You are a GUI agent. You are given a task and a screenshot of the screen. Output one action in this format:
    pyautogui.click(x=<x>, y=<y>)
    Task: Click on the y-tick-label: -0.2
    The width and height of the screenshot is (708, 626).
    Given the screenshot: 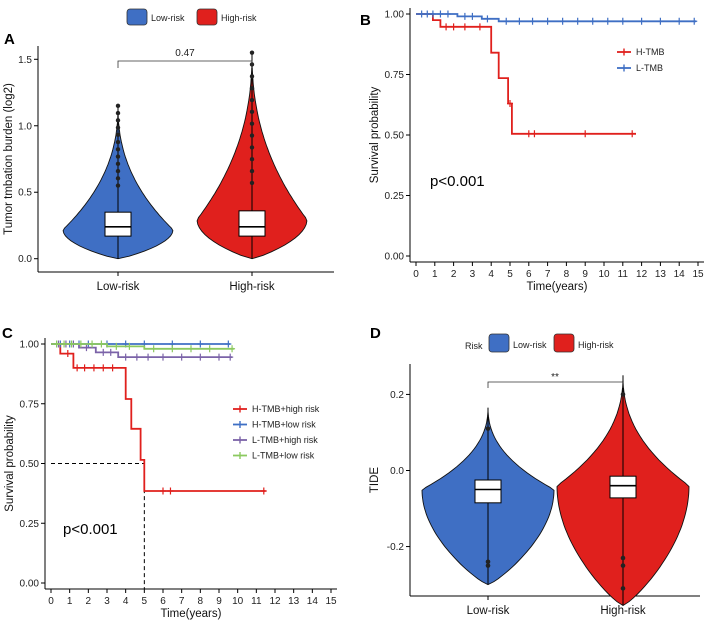 What is the action you would take?
    pyautogui.click(x=396, y=547)
    